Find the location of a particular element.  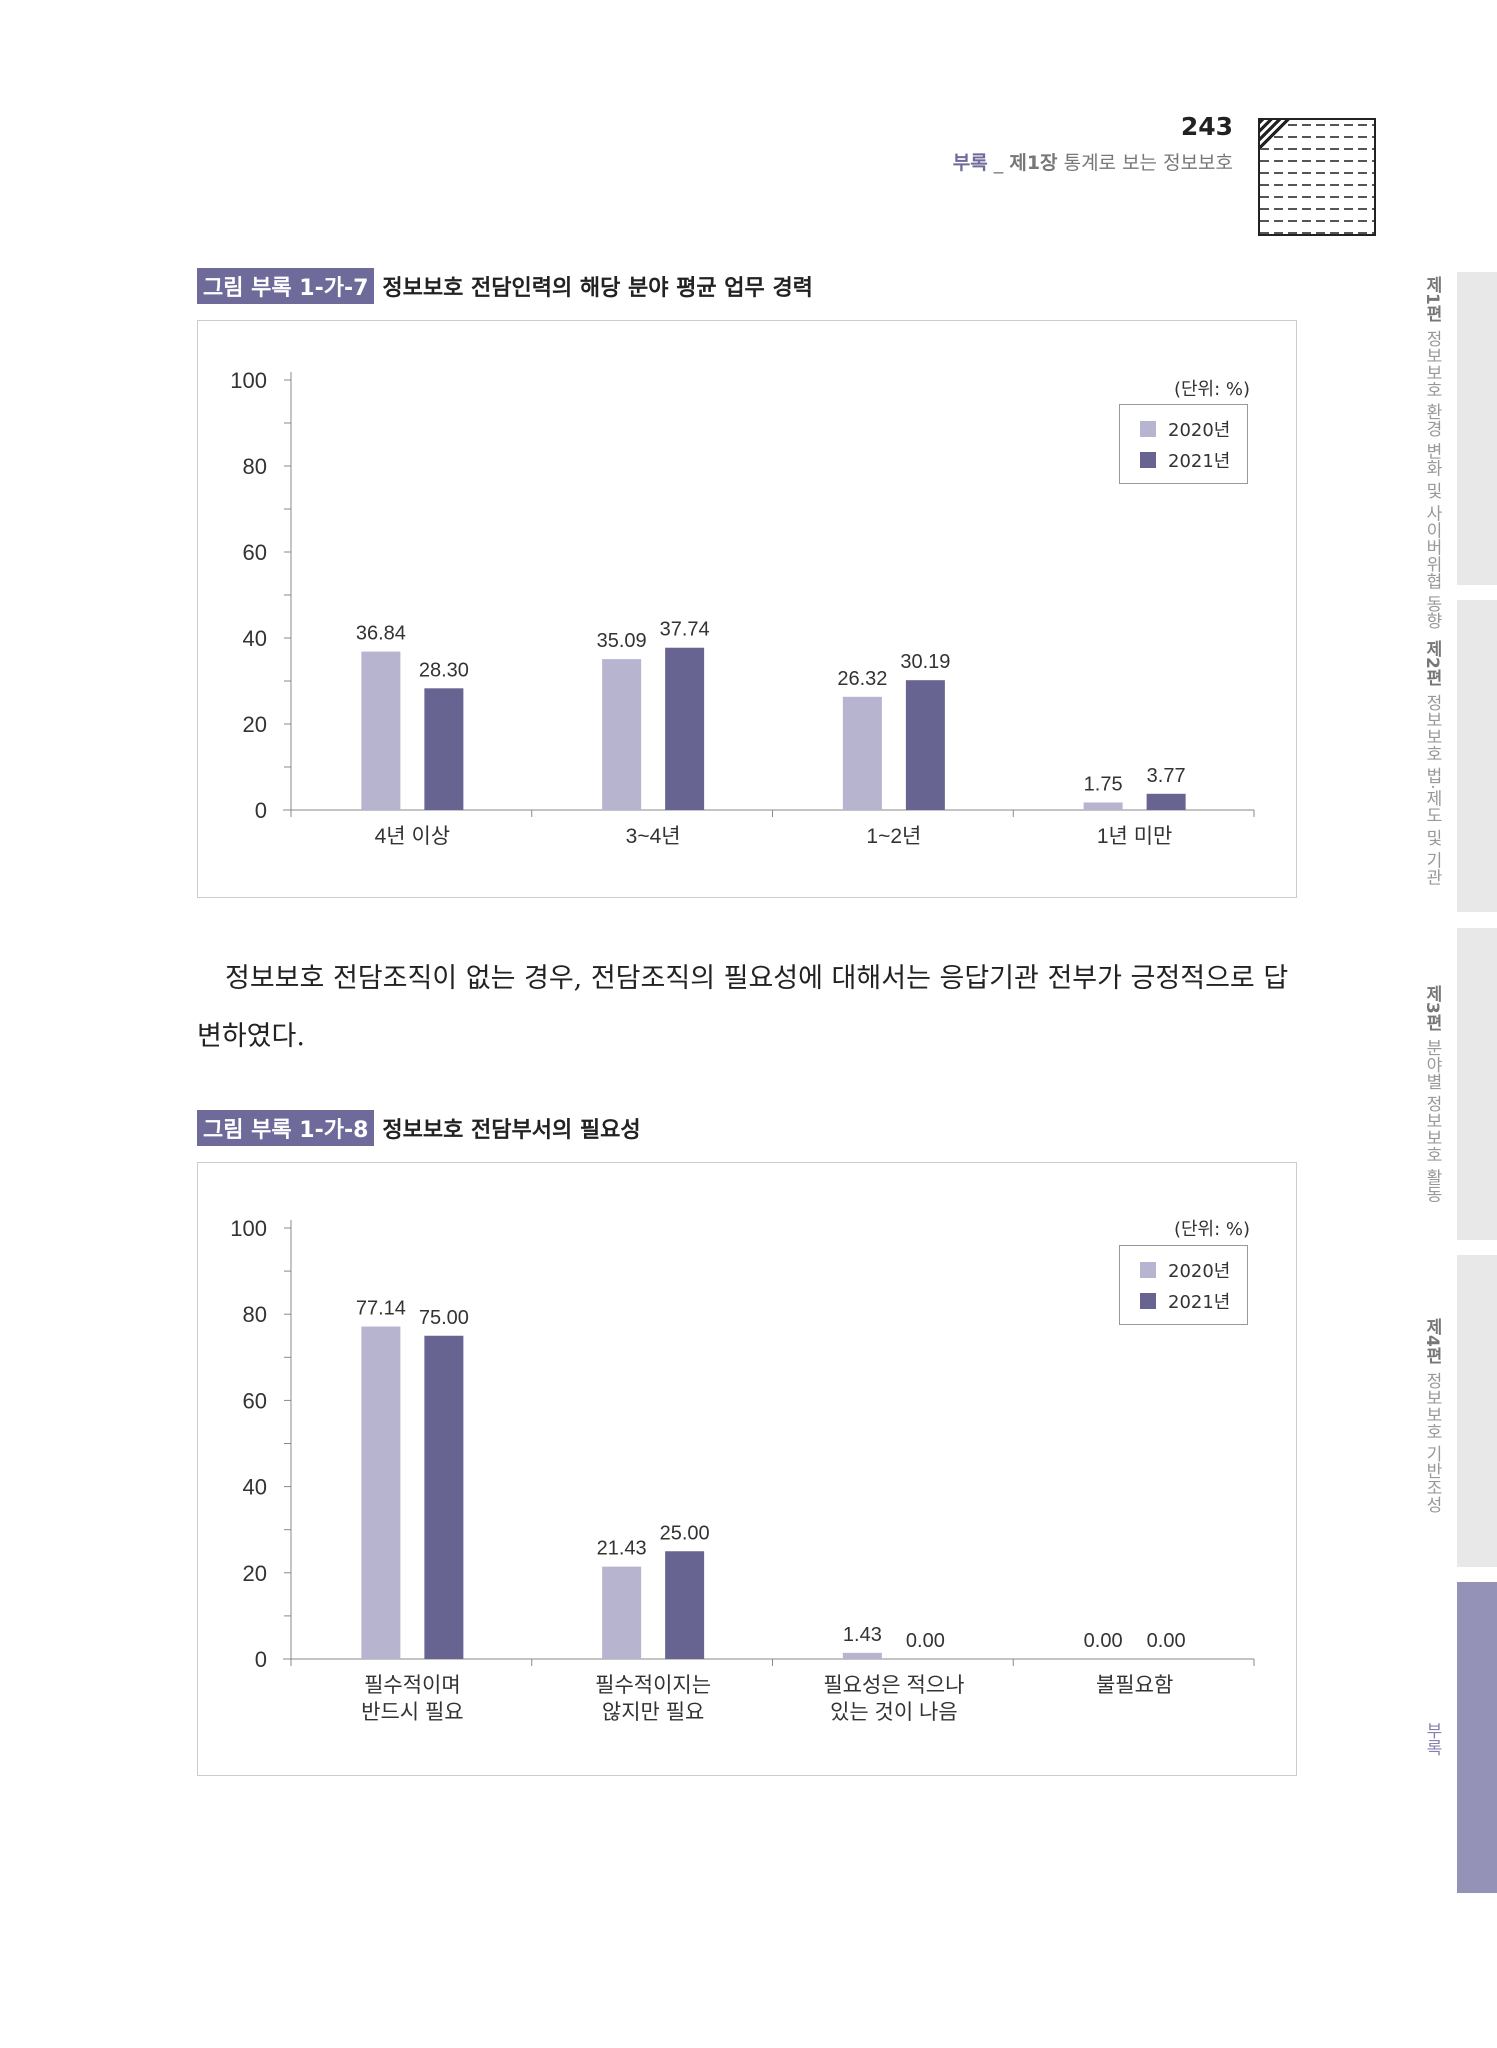

x-tick-label: 4년 이상 is located at coordinates (412, 836).